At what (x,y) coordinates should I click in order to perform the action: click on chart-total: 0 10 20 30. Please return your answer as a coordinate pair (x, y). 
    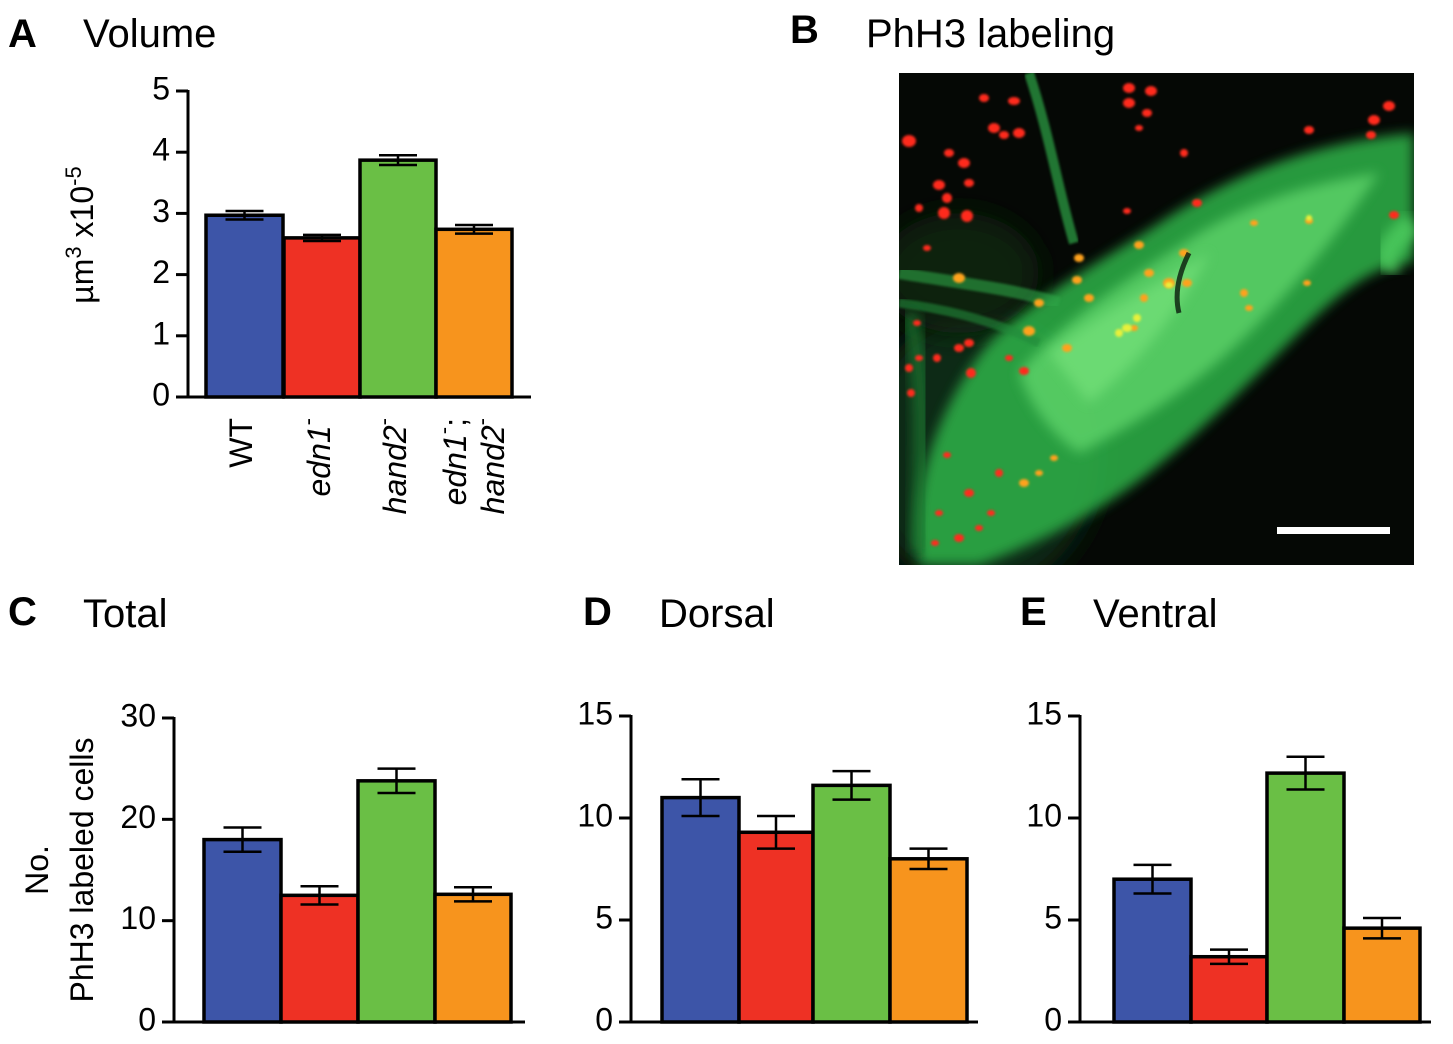
    Looking at the image, I should click on (322, 867).